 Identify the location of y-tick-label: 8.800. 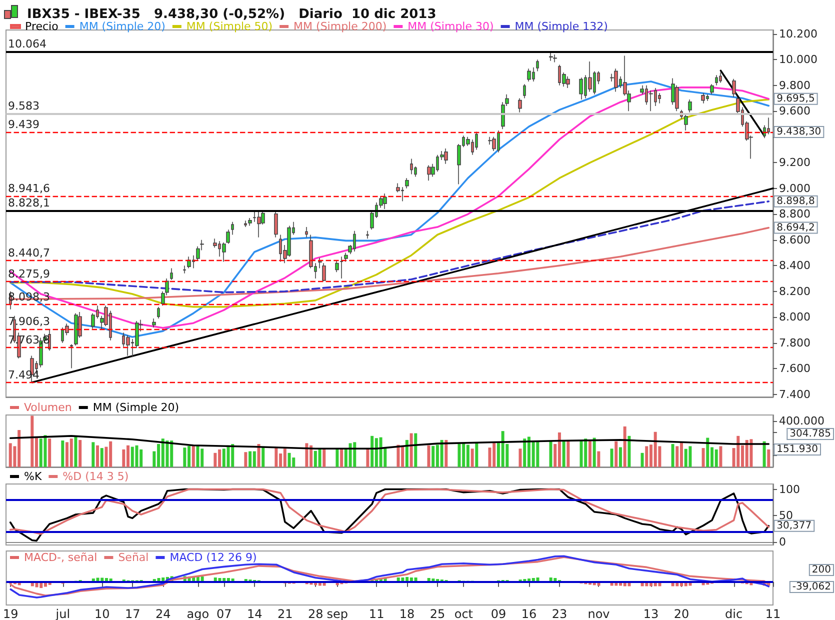
(794, 214).